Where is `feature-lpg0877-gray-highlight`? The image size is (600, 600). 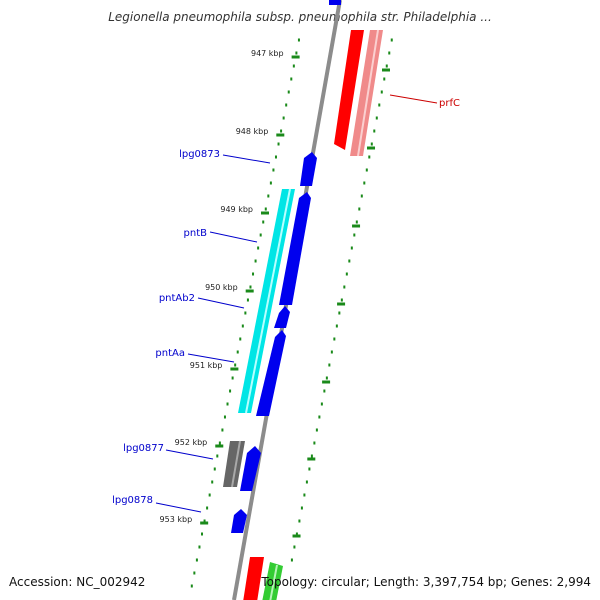 feature-lpg0877-gray-highlight is located at coordinates (236, 464).